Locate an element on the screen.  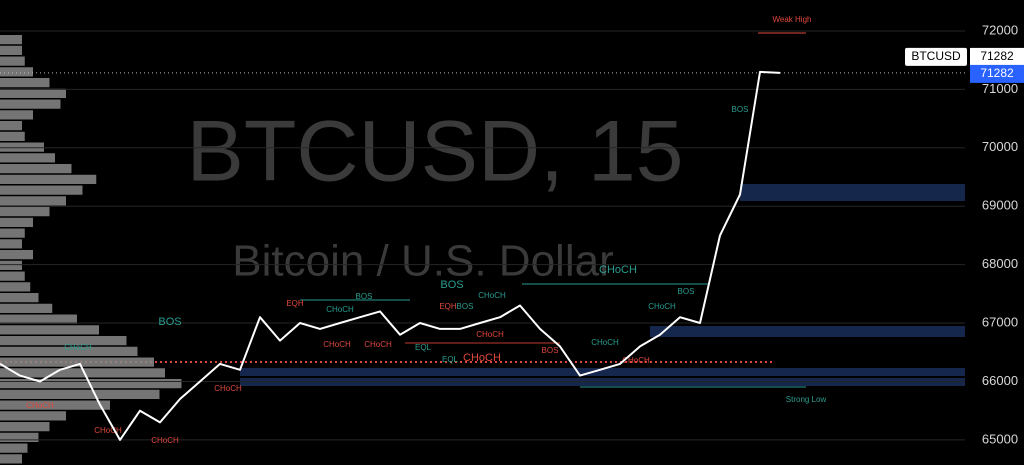
symbol-label: BTCUSD is located at coordinates (936, 56).